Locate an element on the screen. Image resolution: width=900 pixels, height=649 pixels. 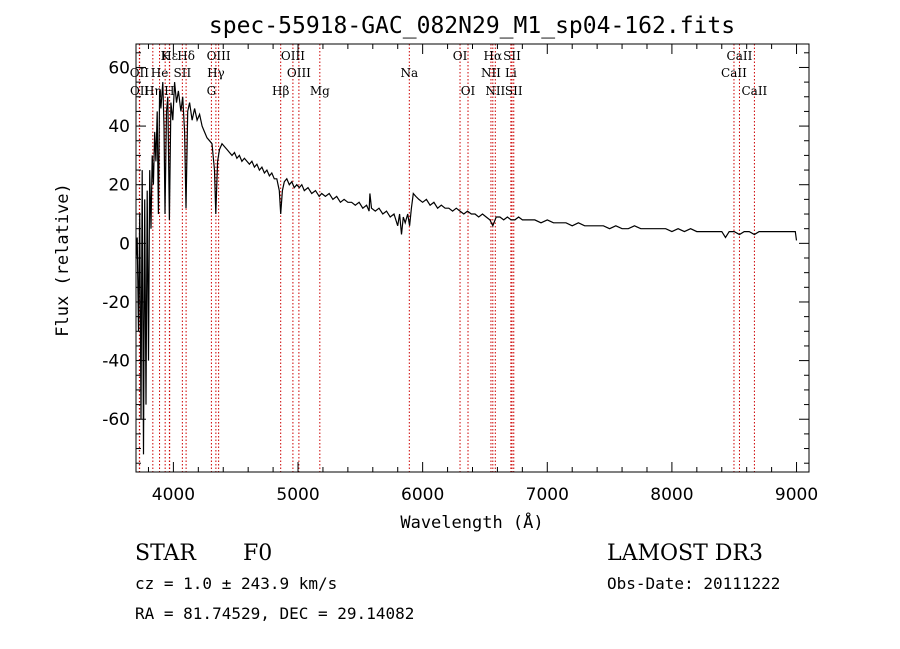
object-subclass: F0 is located at coordinates (257, 553).